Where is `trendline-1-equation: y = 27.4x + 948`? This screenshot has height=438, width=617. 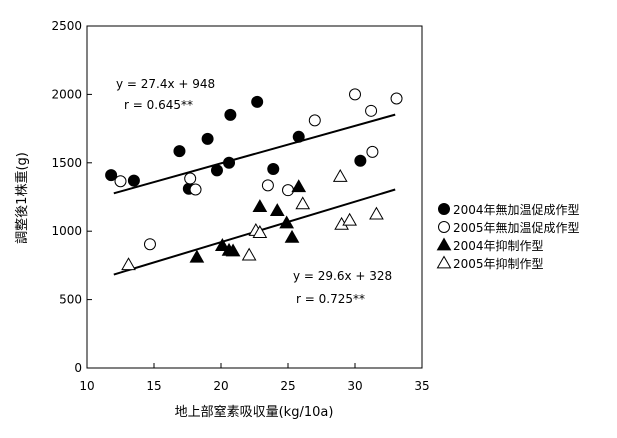
trendline-1-equation: y = 27.4x + 948 is located at coordinates (165, 84).